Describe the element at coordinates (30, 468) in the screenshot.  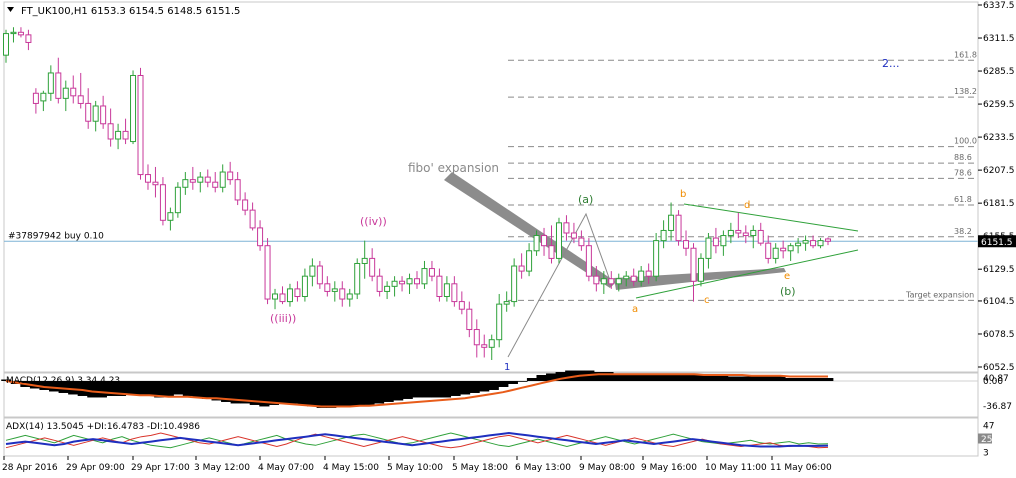
I see `time-tick-label: 28 Apr 2016` at that location.